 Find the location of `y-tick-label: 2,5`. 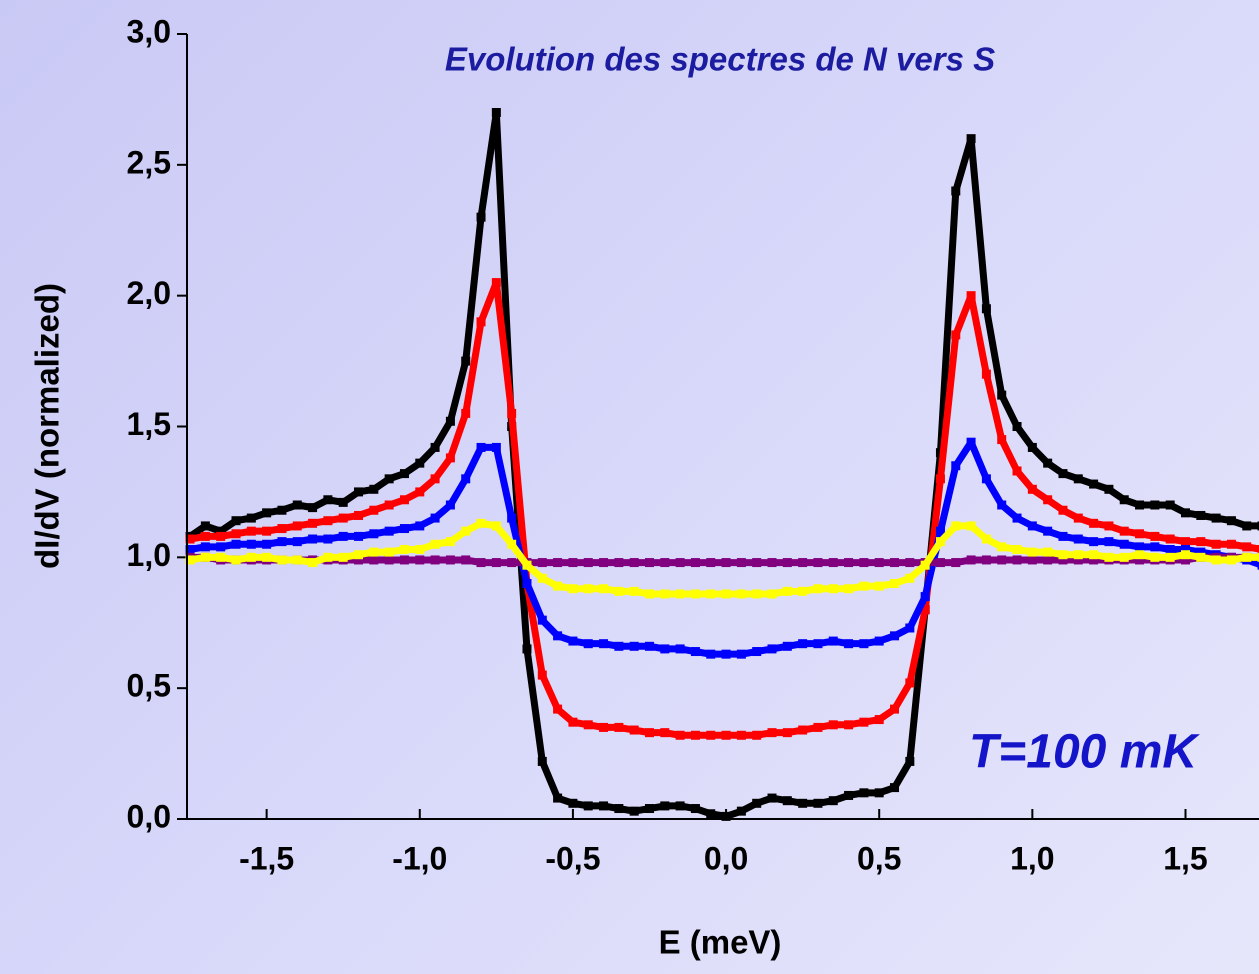

y-tick-label: 2,5 is located at coordinates (149, 162).